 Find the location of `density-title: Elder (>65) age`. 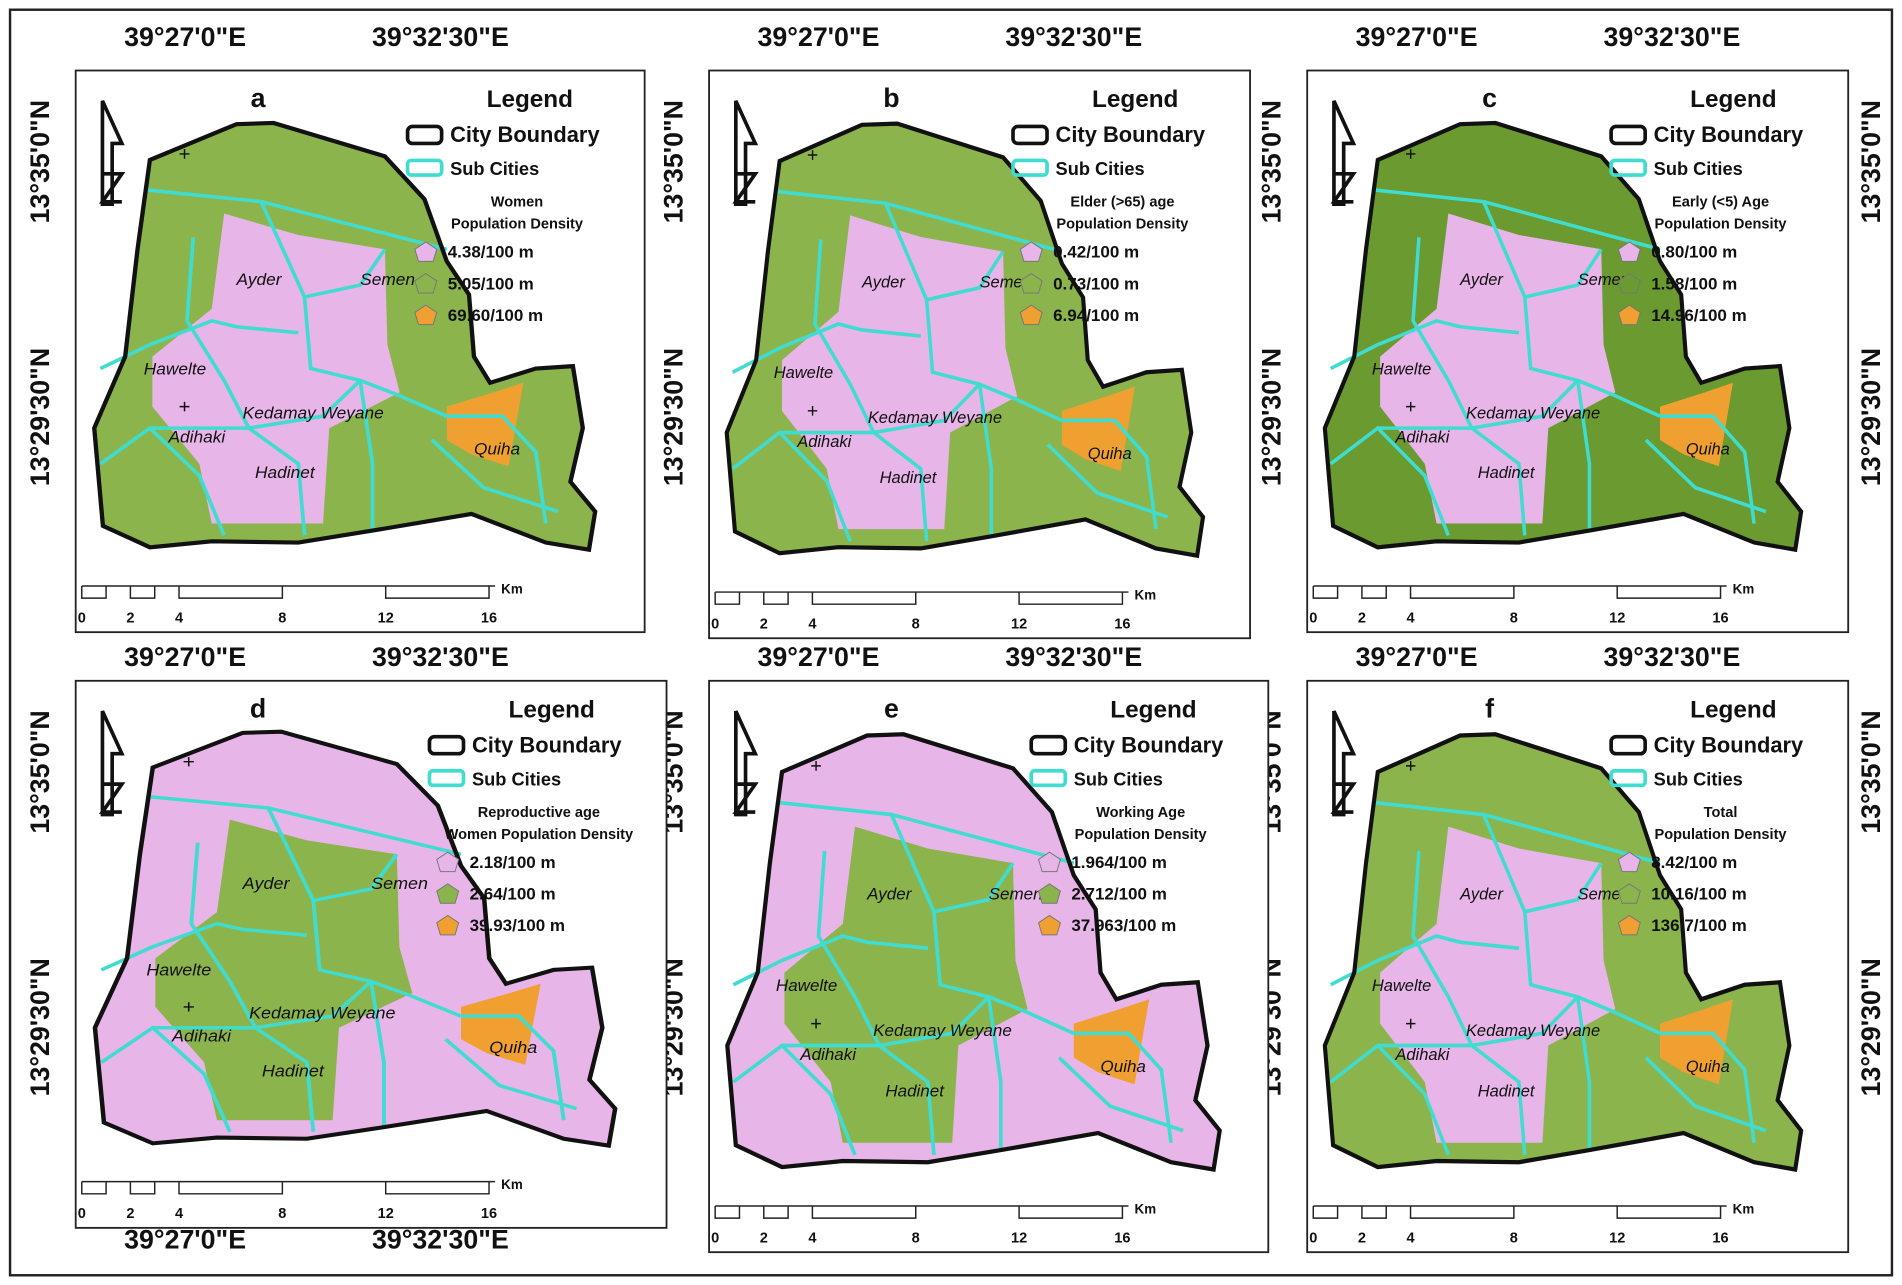

density-title: Elder (>65) age is located at coordinates (1122, 203).